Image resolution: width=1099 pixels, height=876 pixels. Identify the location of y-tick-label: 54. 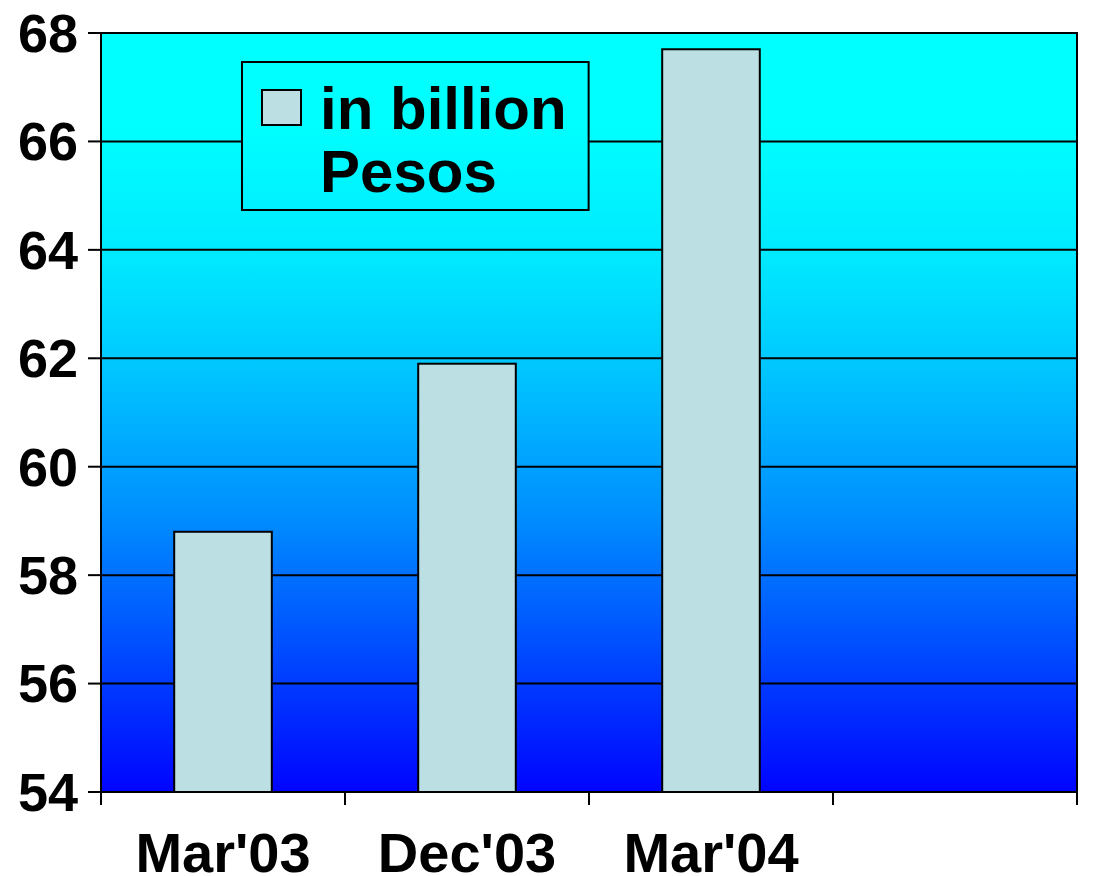
(47, 791).